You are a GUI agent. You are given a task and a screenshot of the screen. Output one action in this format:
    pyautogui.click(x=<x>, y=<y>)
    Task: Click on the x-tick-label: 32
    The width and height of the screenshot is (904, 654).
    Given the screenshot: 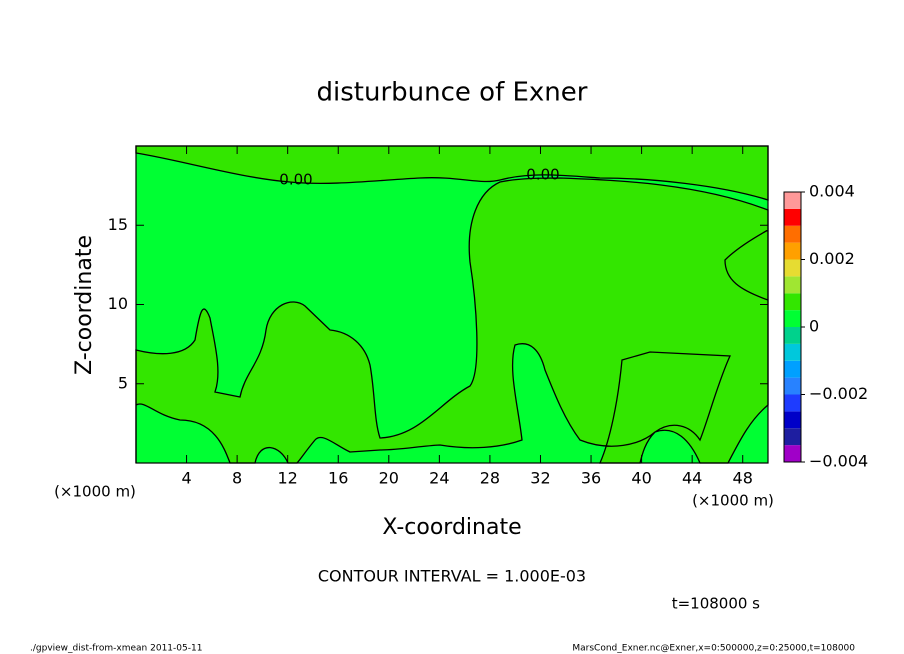 What is the action you would take?
    pyautogui.click(x=540, y=478)
    